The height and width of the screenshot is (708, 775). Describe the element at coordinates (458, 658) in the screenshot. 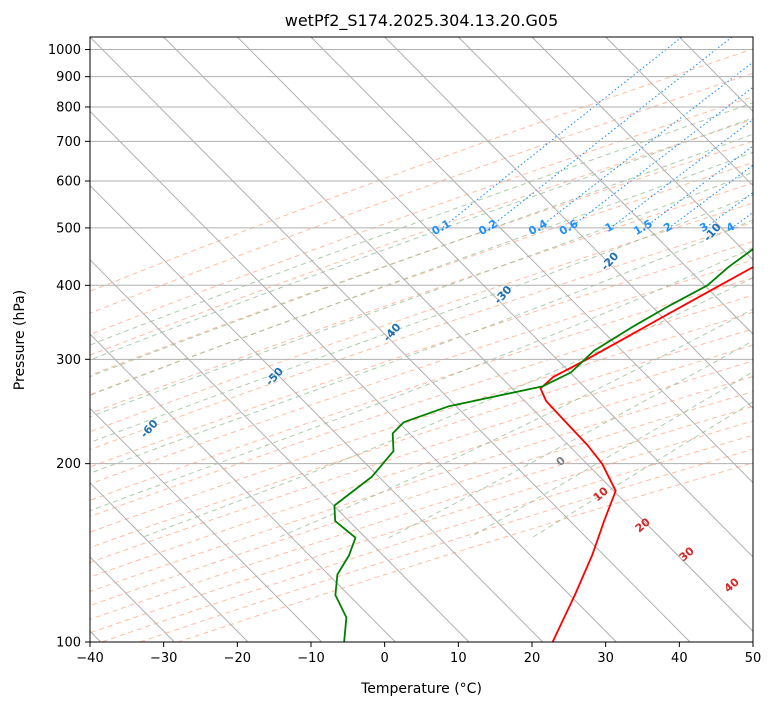

I see `x-tick-label: 10` at that location.